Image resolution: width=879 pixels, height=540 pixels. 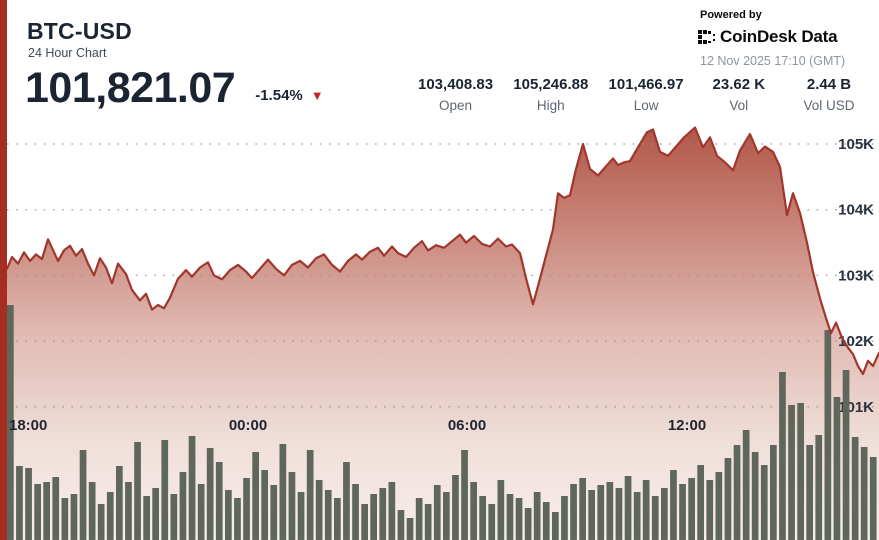 I want to click on powered-by-label: Powered by, so click(x=731, y=15).